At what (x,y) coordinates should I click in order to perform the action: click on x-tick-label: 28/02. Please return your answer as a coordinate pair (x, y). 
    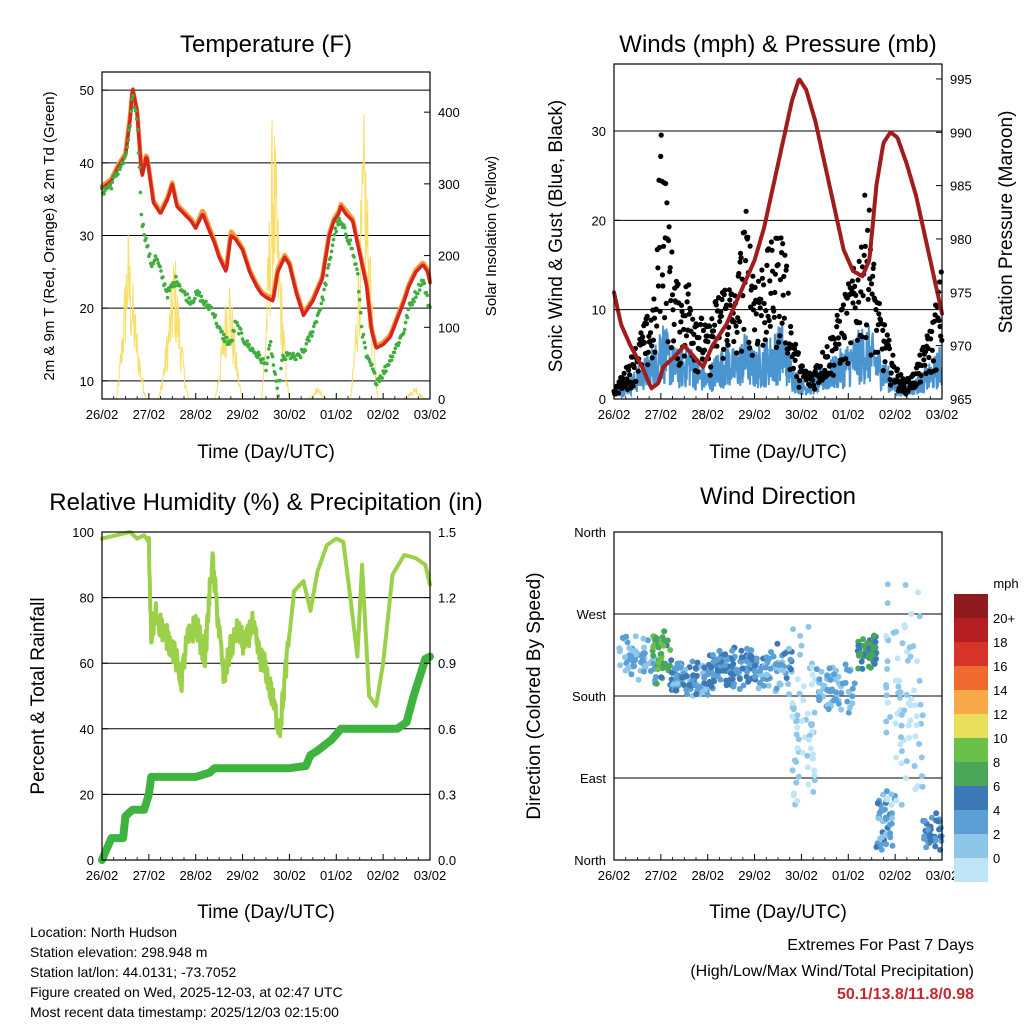
    Looking at the image, I should click on (707, 875).